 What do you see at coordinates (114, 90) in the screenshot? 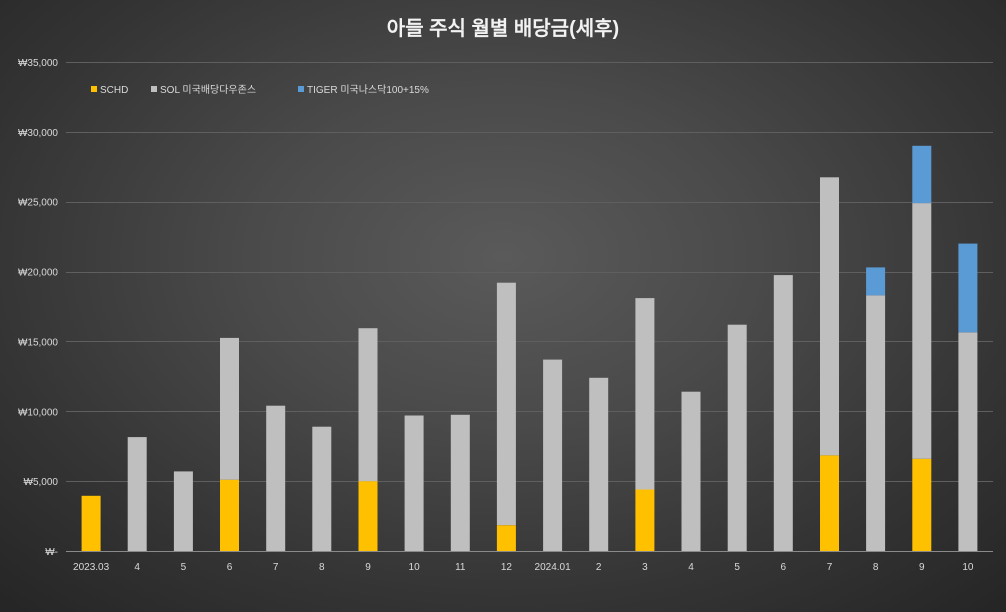
I see `legend-label: SCHD` at bounding box center [114, 90].